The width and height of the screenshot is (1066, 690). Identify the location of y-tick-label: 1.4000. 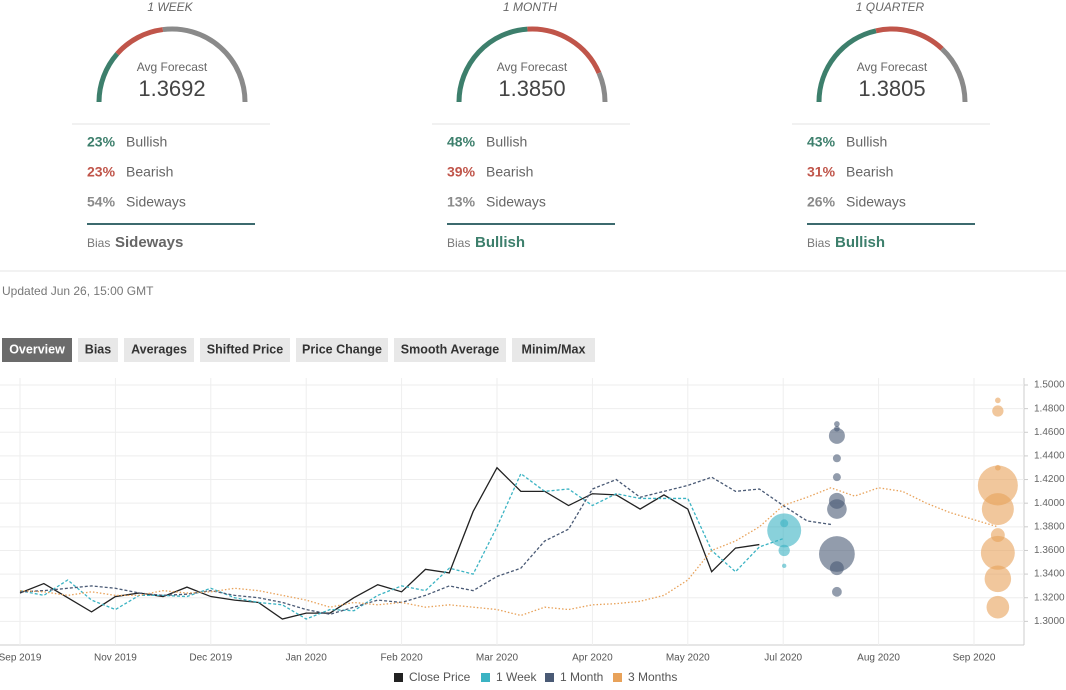
(1049, 503).